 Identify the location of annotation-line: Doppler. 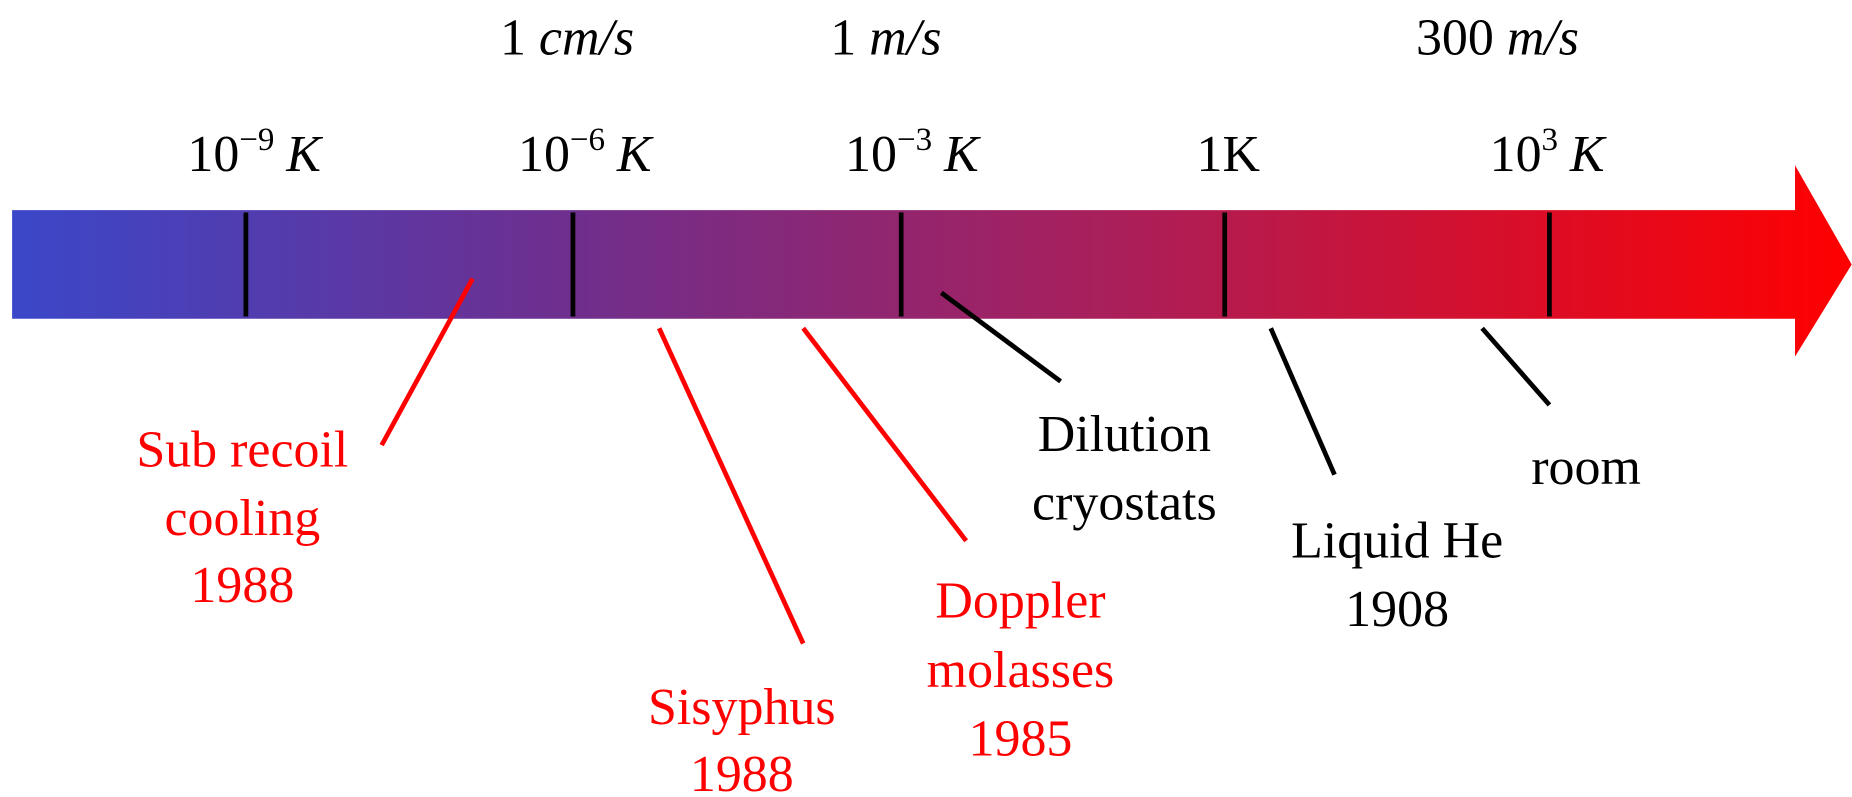
(1020, 601).